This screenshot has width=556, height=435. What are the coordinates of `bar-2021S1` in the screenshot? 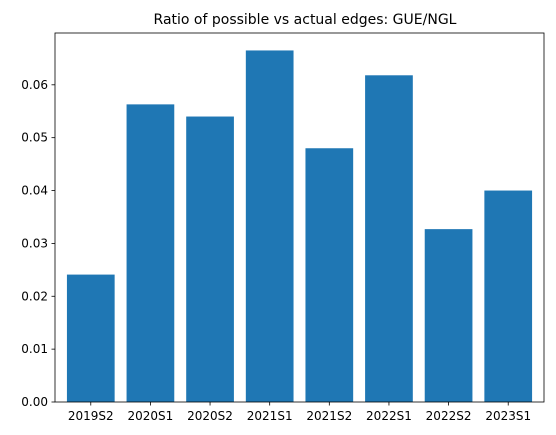 It's located at (269, 226).